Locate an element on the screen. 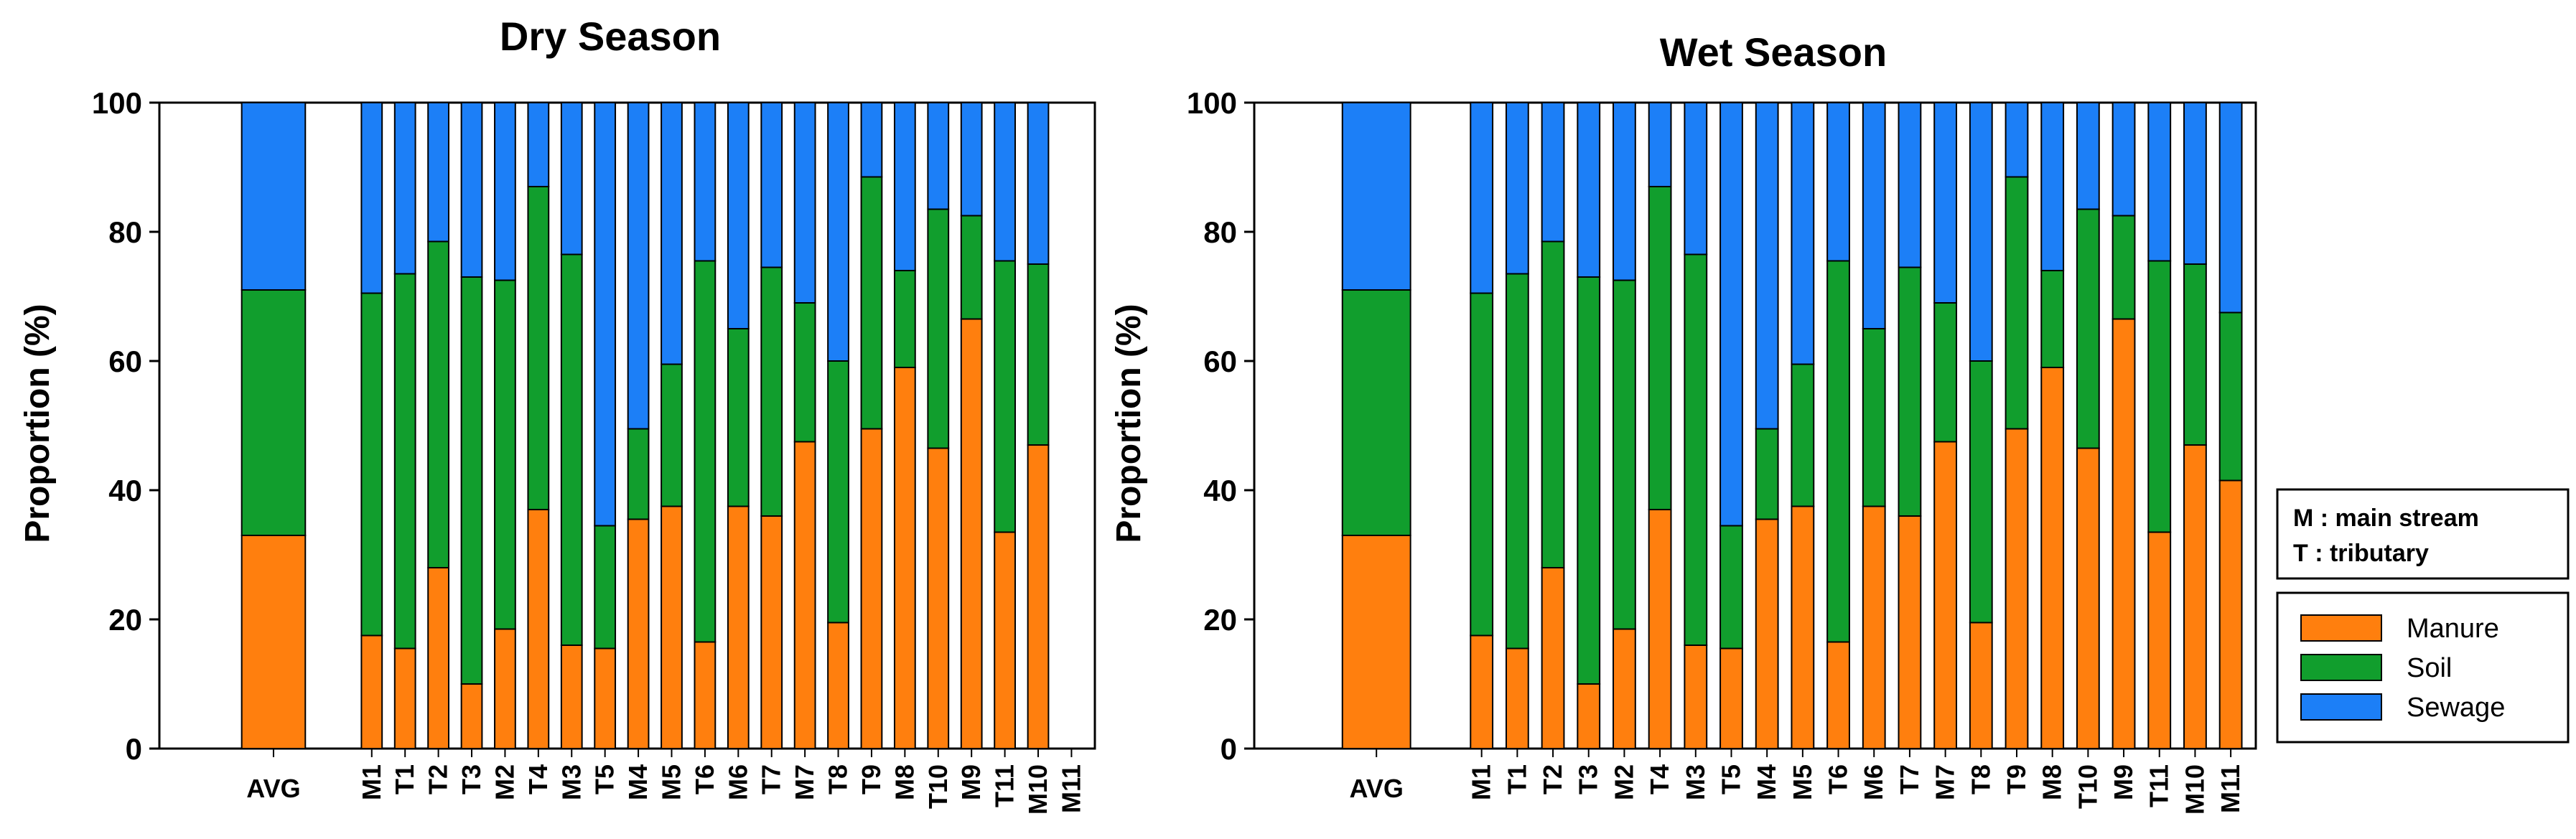  dry-x-tick-label: M7 is located at coordinates (804, 782).